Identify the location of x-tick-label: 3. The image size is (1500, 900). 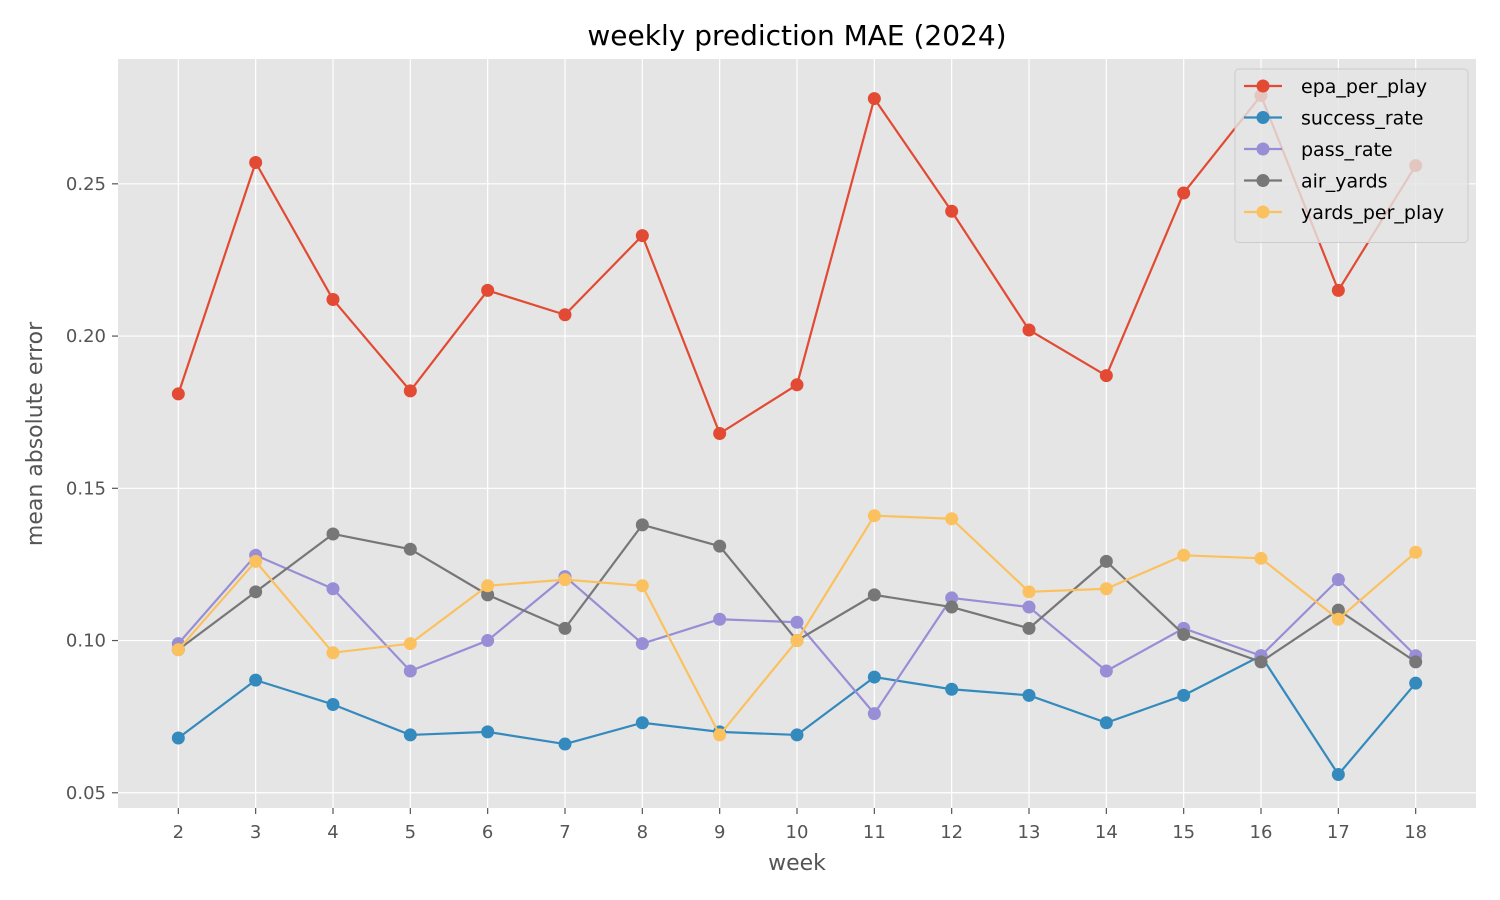
(255, 832).